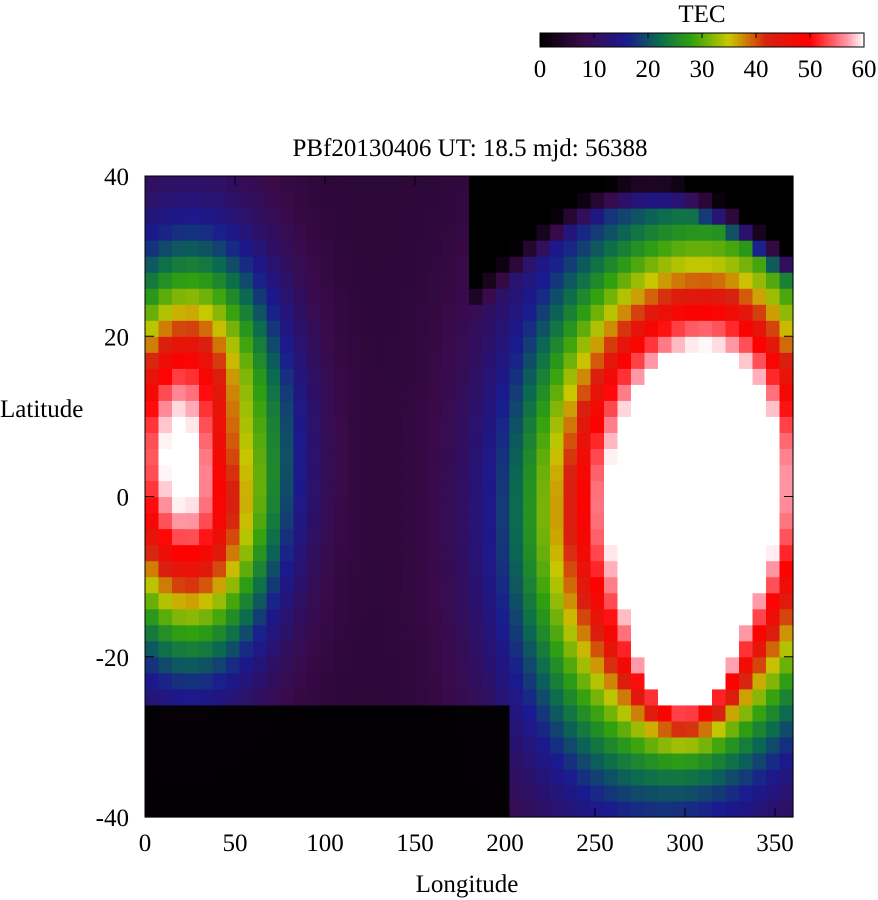 The width and height of the screenshot is (878, 900). I want to click on chart-title: PBf20130406 UT: 18.5 mjd: 56388, so click(469, 148).